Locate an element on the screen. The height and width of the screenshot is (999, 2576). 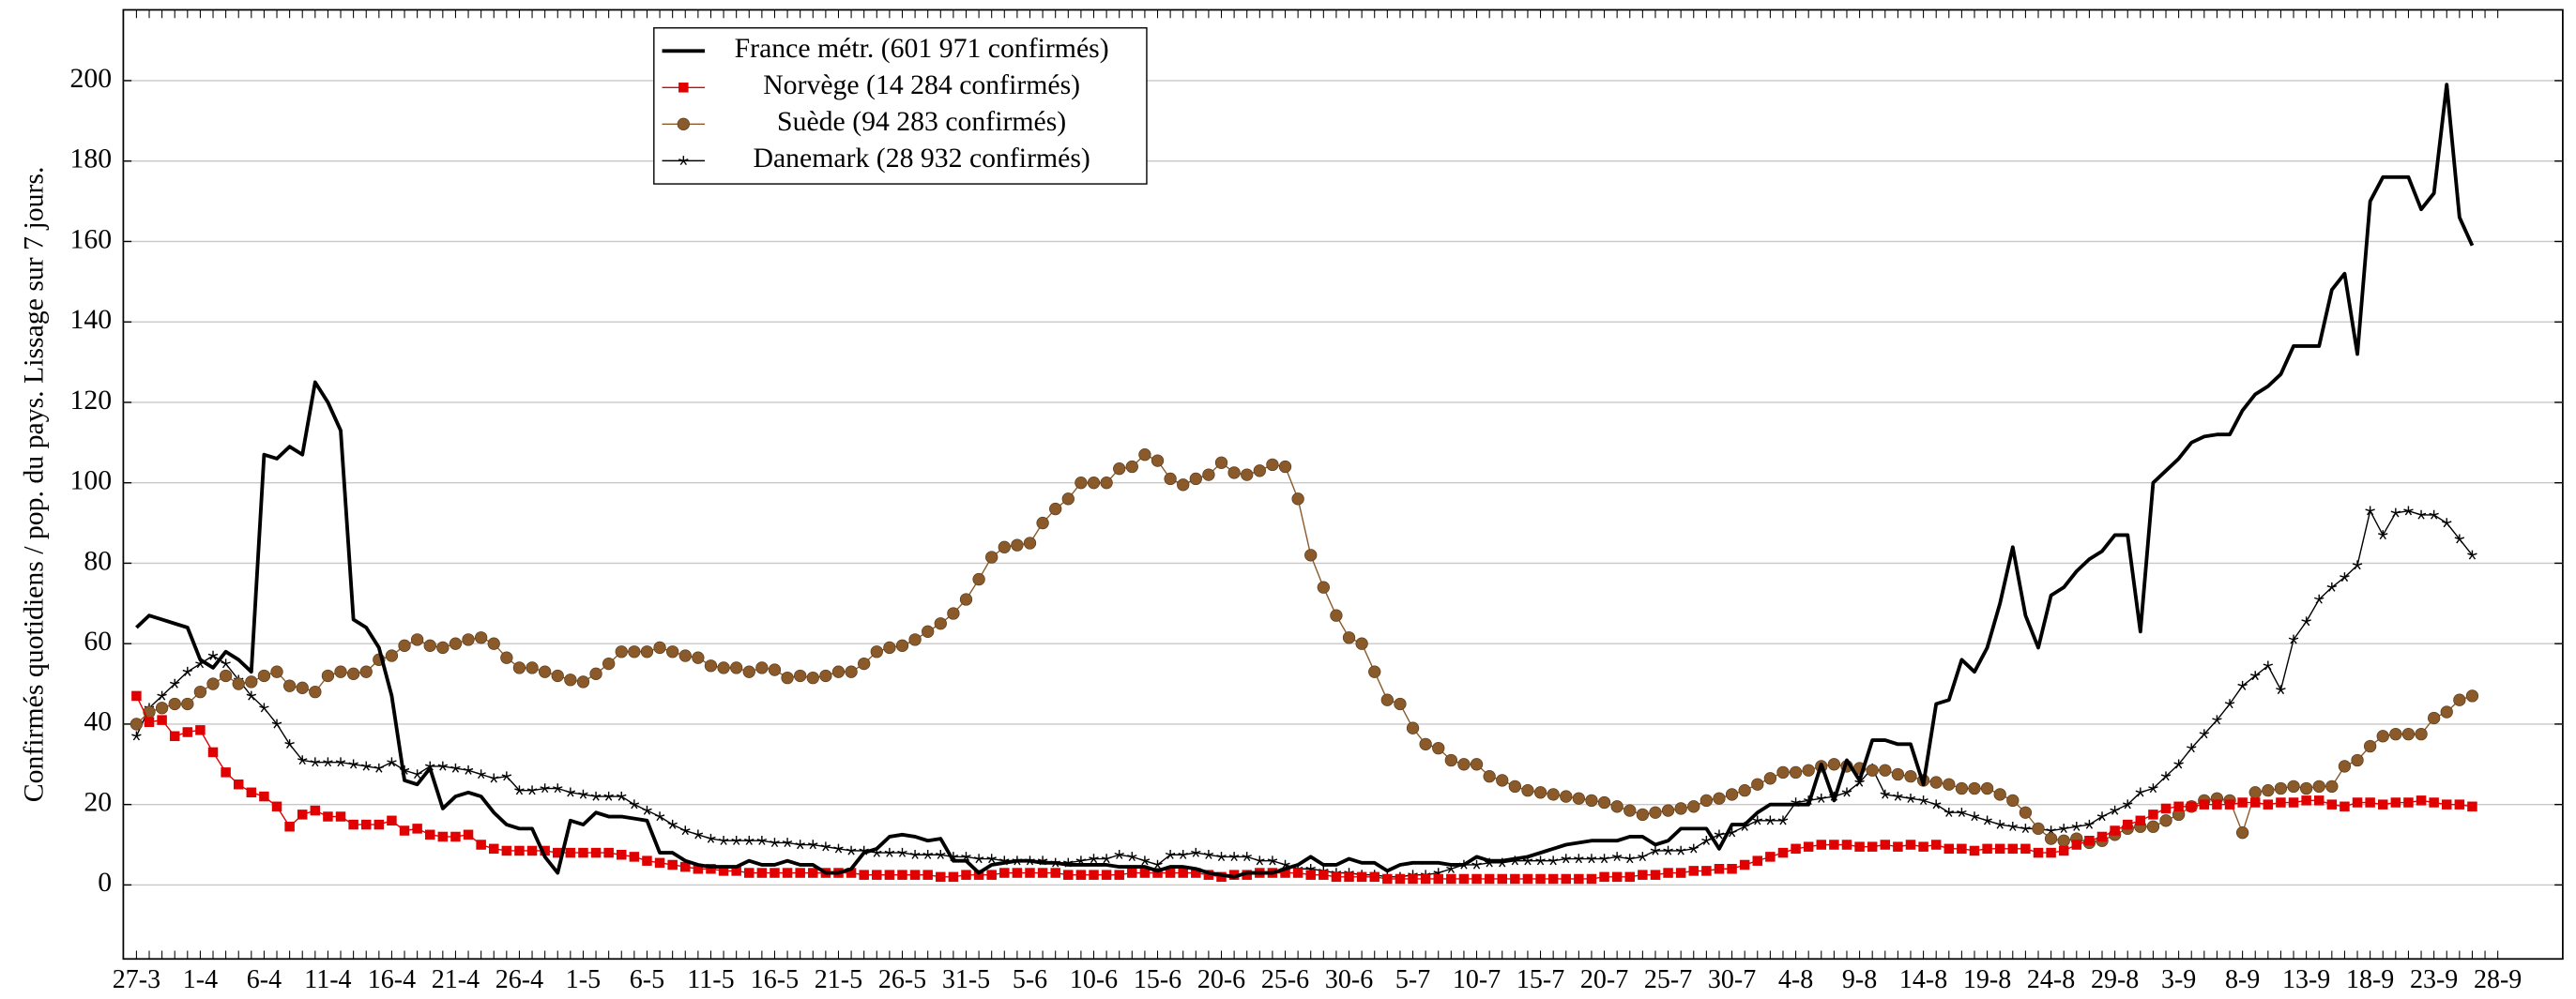
x-tick-label: 28-9 is located at coordinates (2498, 980).